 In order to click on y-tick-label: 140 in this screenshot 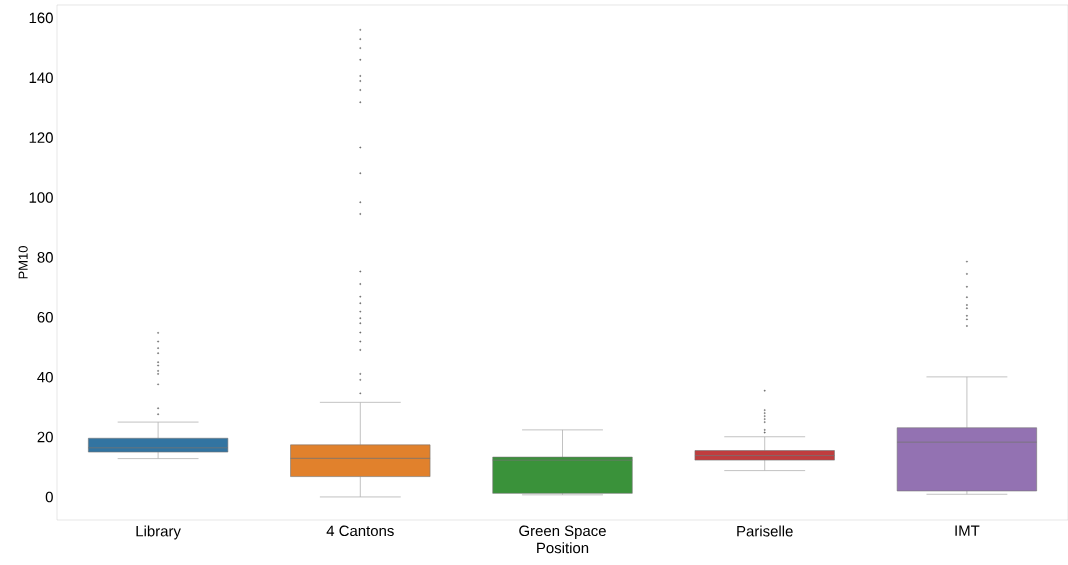, I will do `click(41, 78)`.